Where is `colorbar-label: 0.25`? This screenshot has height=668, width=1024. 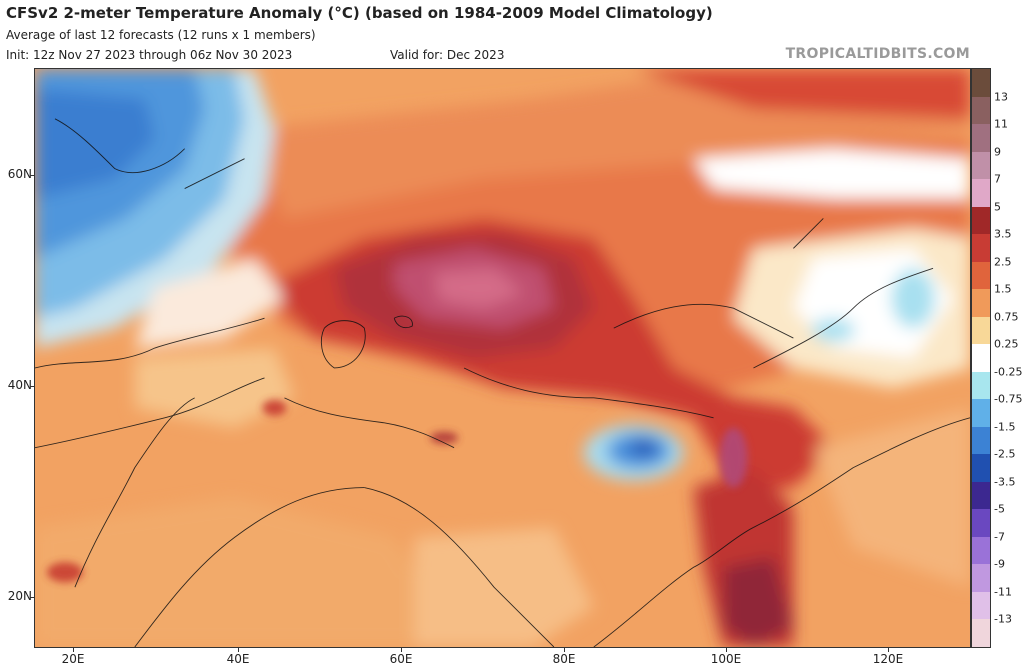
colorbar-label: 0.25 is located at coordinates (1006, 344).